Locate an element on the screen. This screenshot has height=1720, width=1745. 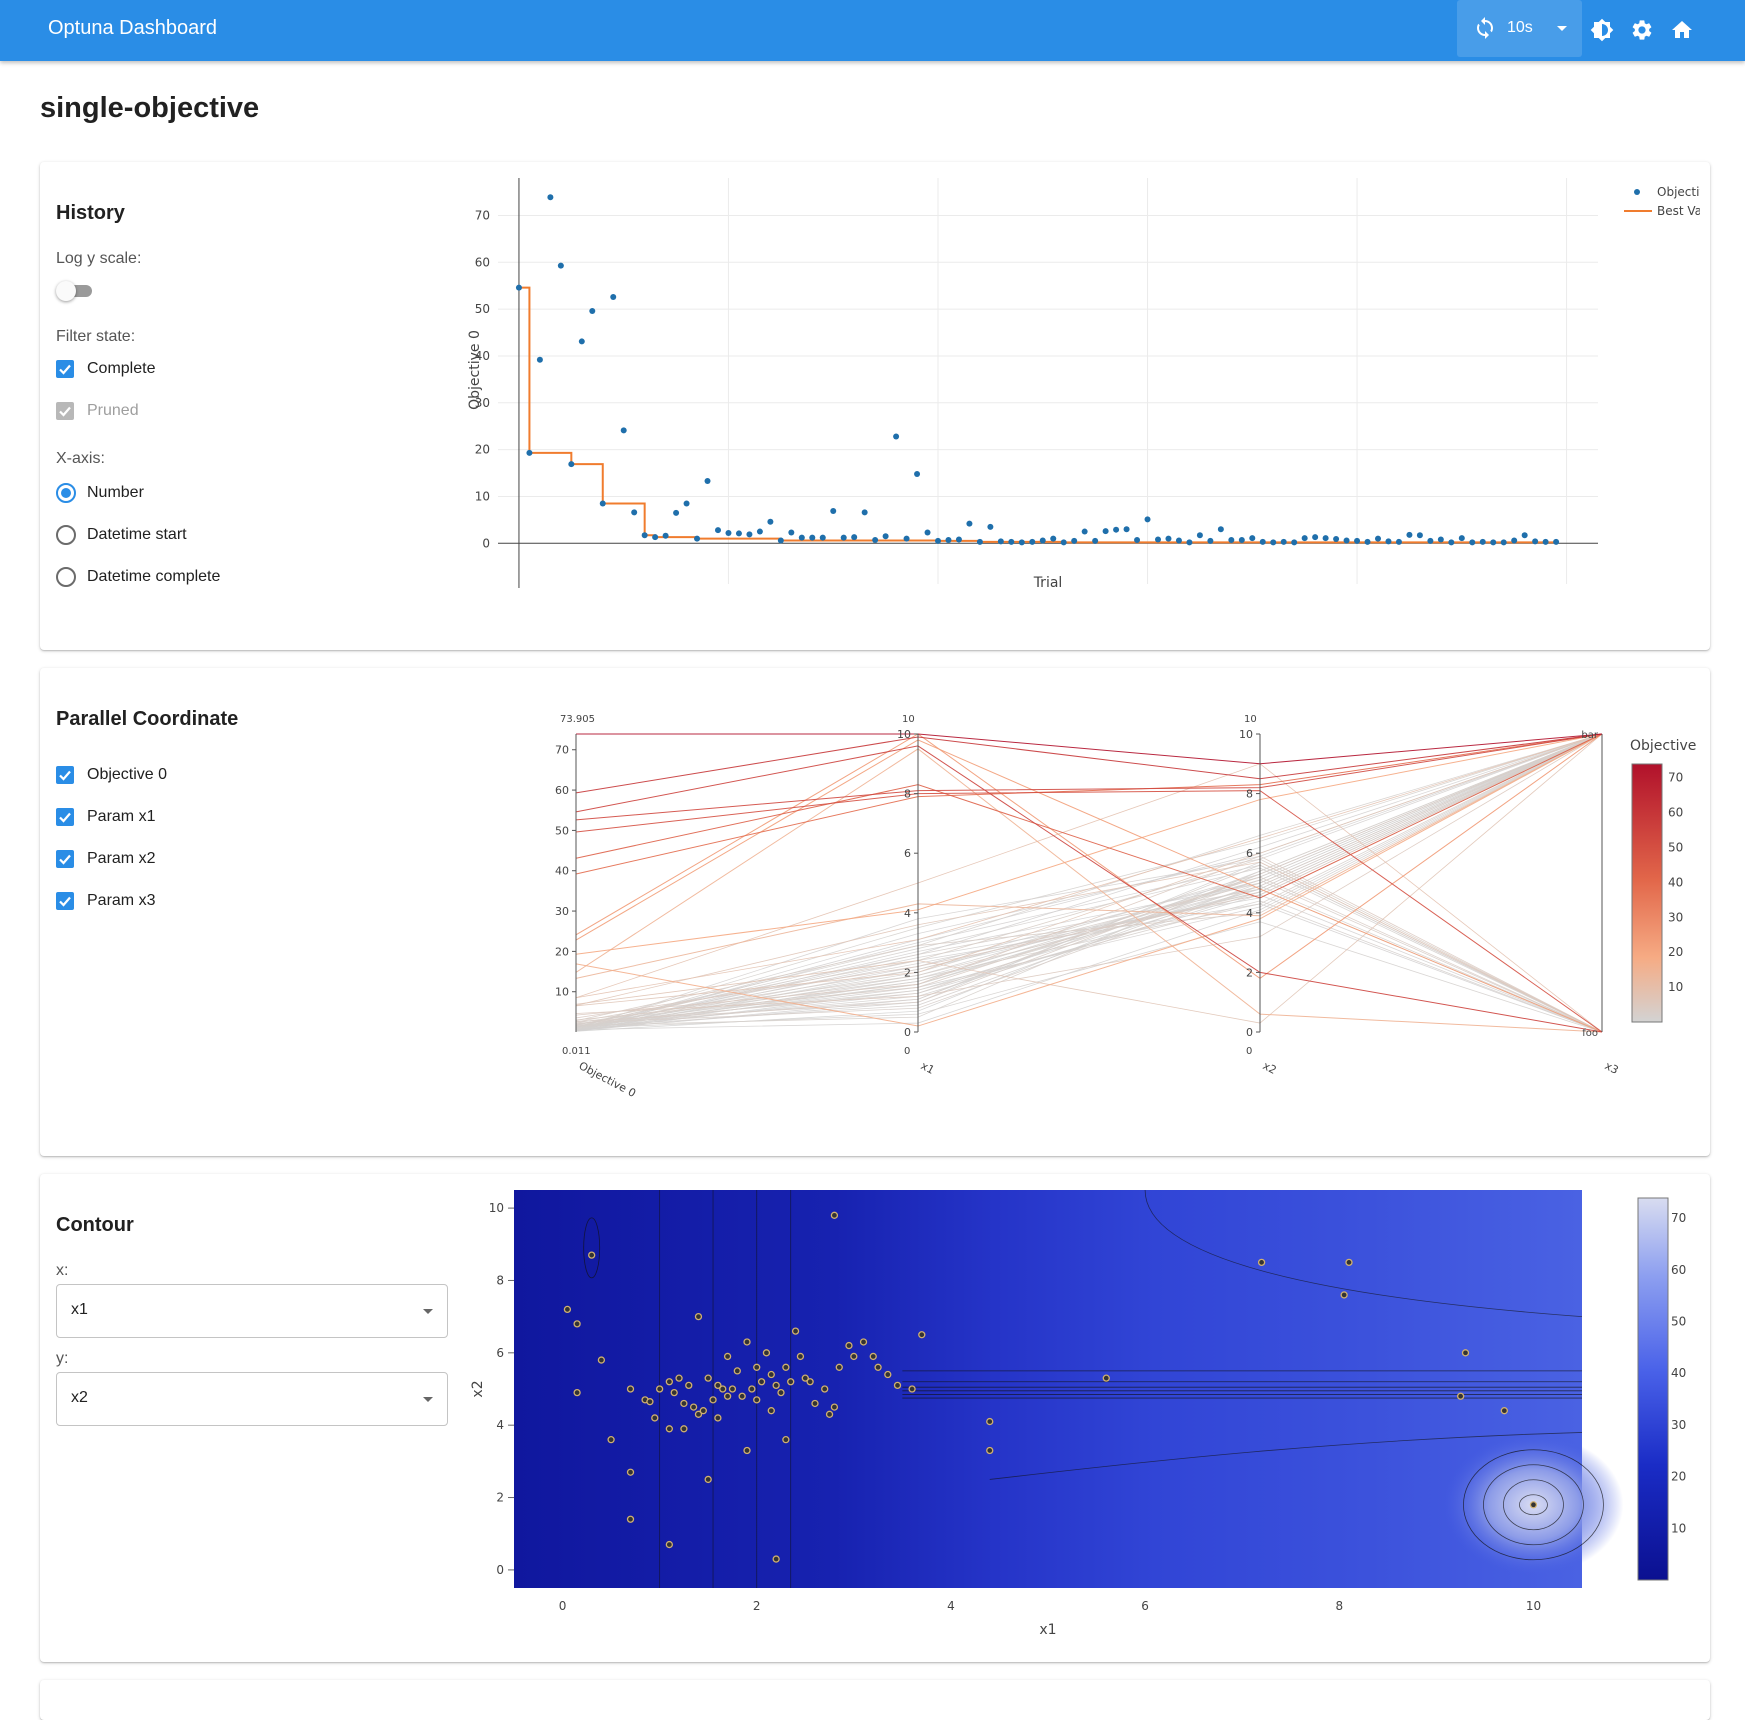
dropdown-arrow-icon is located at coordinates (428, 1399).